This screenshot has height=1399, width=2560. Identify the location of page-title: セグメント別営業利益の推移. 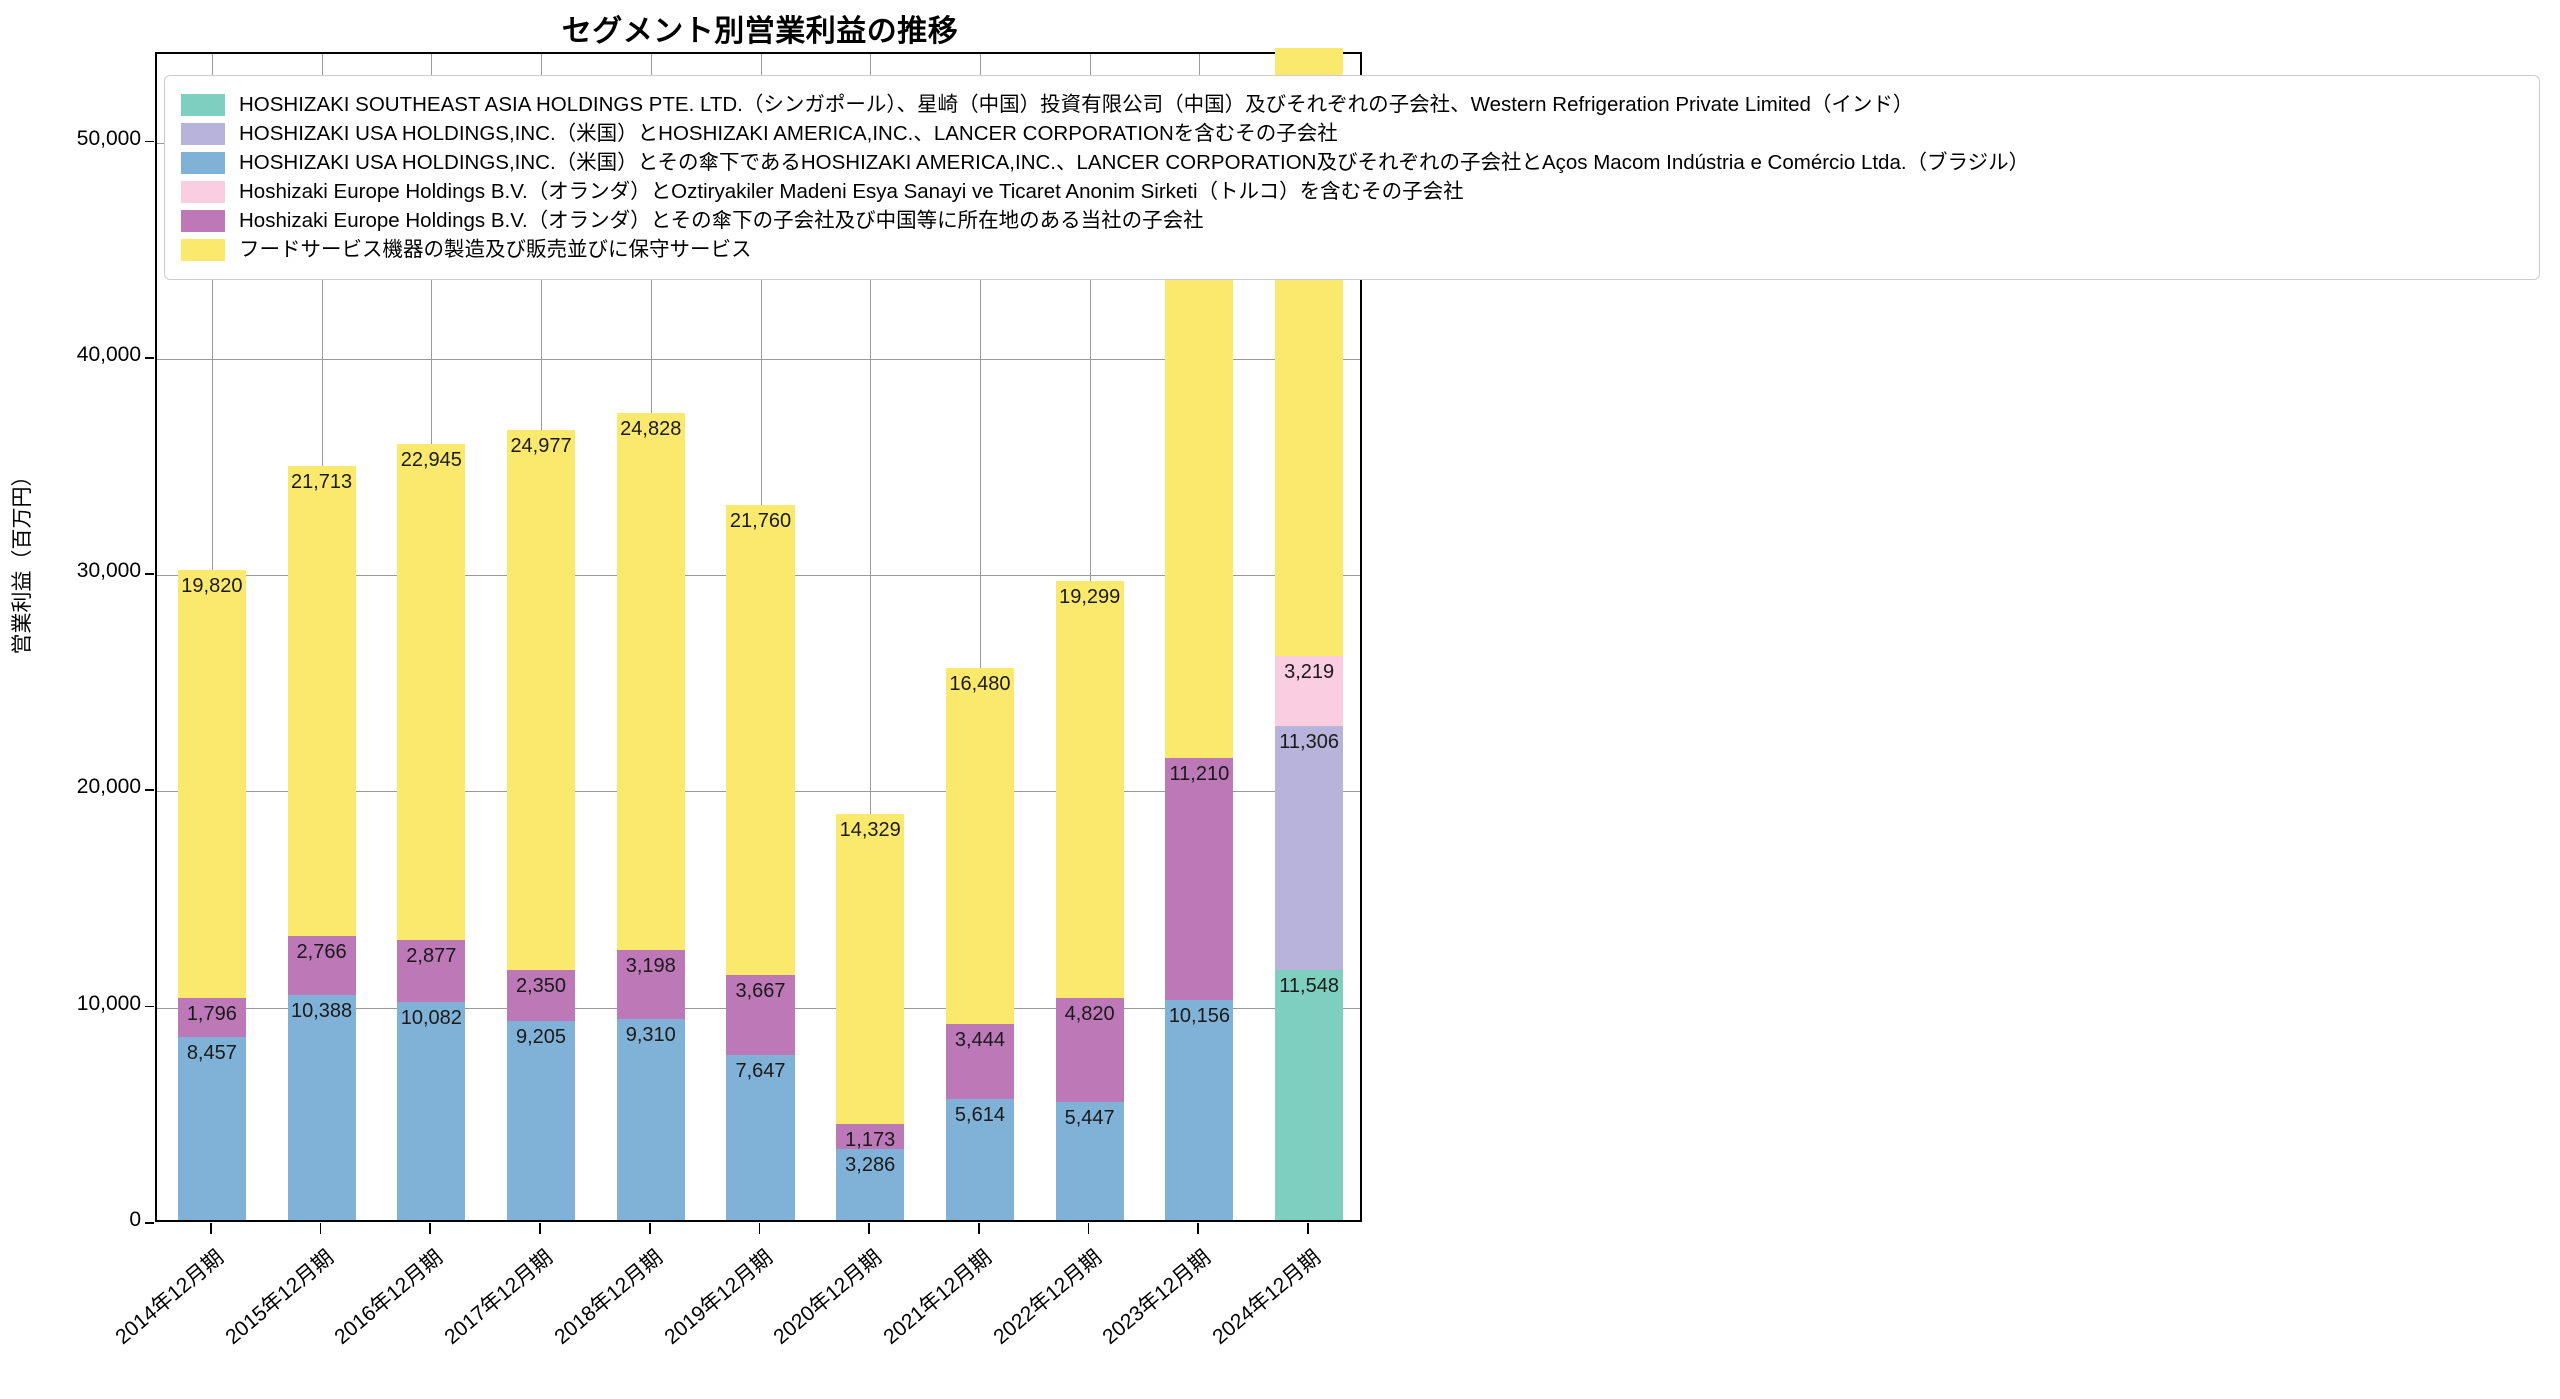
(760, 31).